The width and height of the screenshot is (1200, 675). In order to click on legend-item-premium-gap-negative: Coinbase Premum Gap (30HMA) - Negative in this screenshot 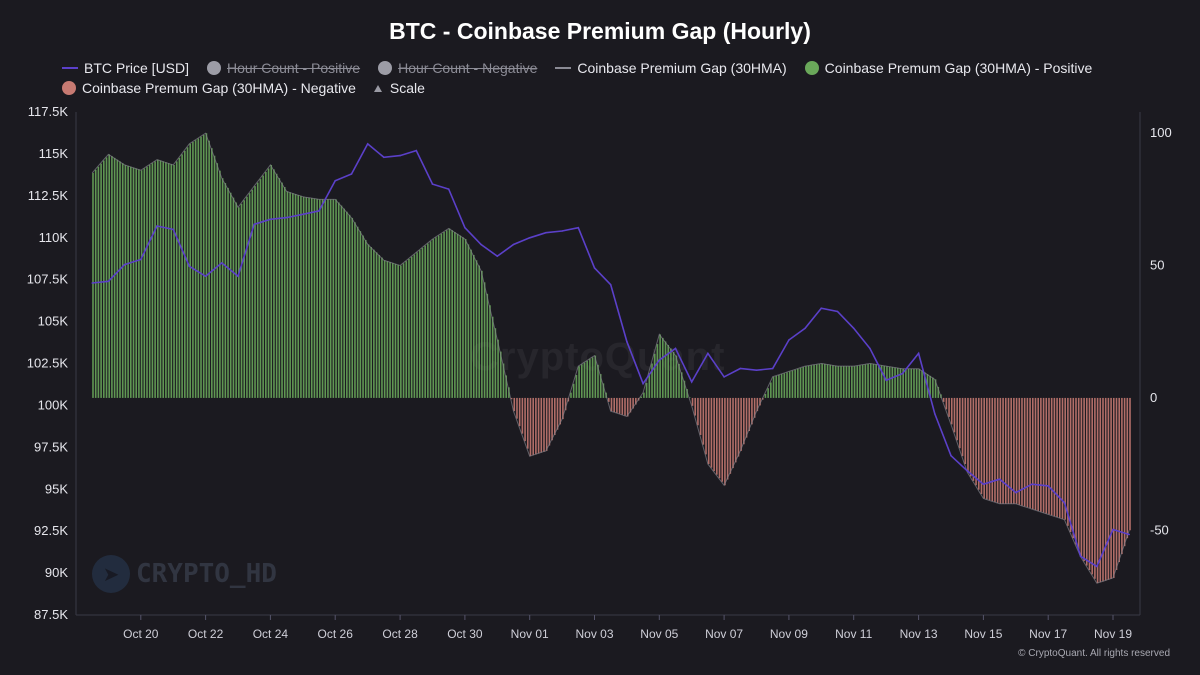, I will do `click(209, 88)`.